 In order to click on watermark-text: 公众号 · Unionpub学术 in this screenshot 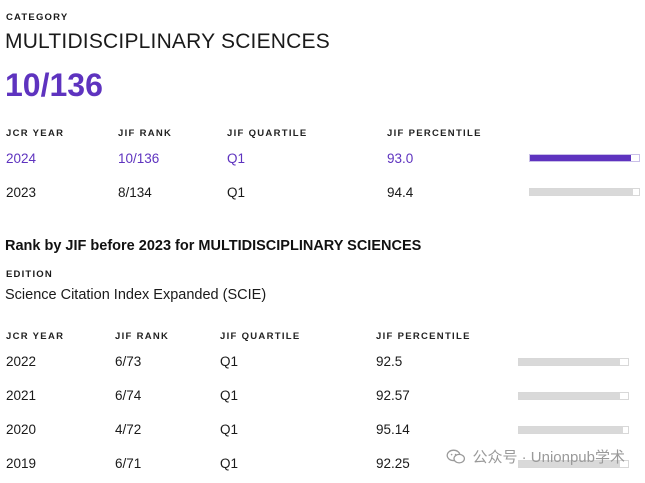, I will do `click(548, 457)`.